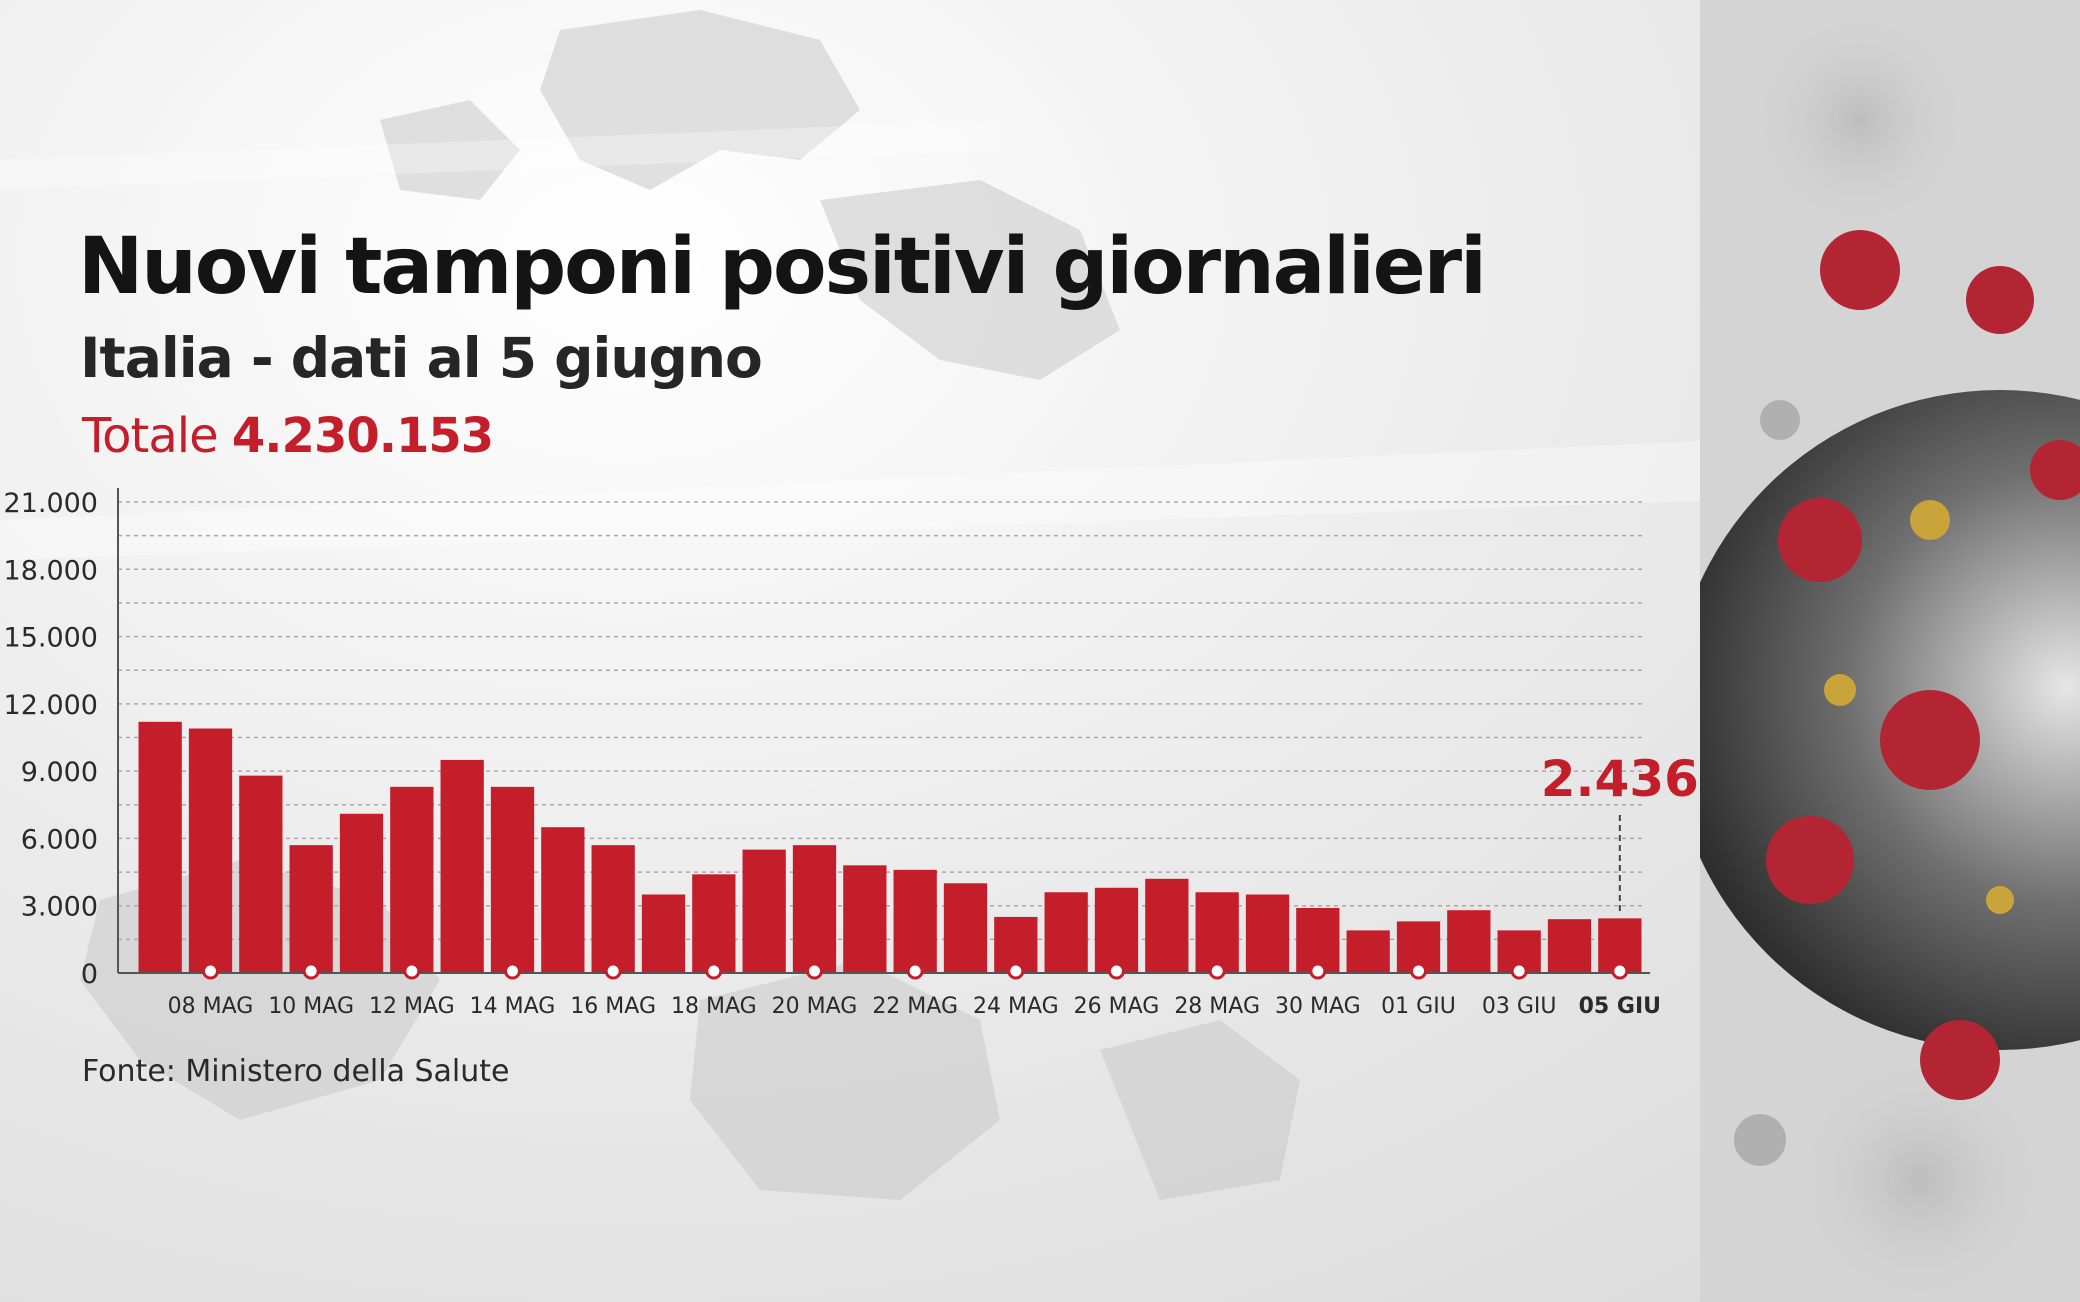  I want to click on highlight-value-label: 2.436, so click(1620, 779).